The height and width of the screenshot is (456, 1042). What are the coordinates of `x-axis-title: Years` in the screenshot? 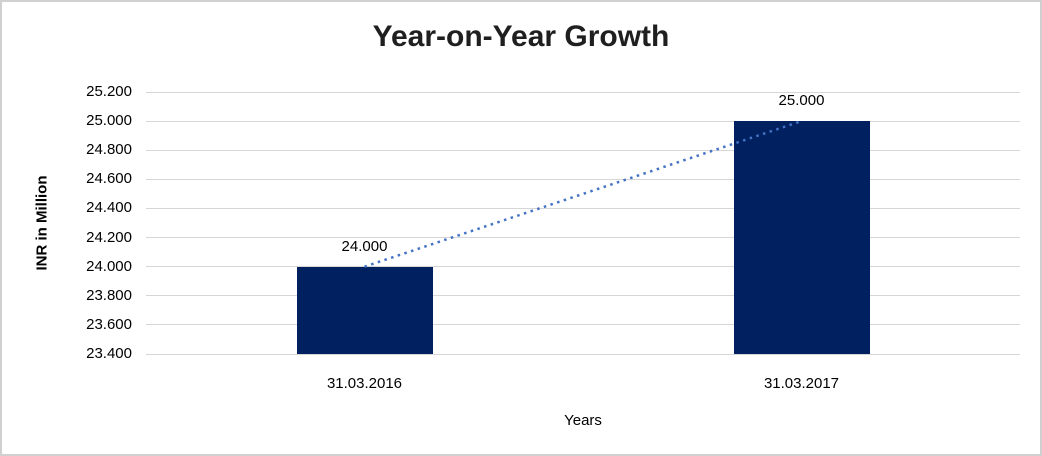 It's located at (583, 420).